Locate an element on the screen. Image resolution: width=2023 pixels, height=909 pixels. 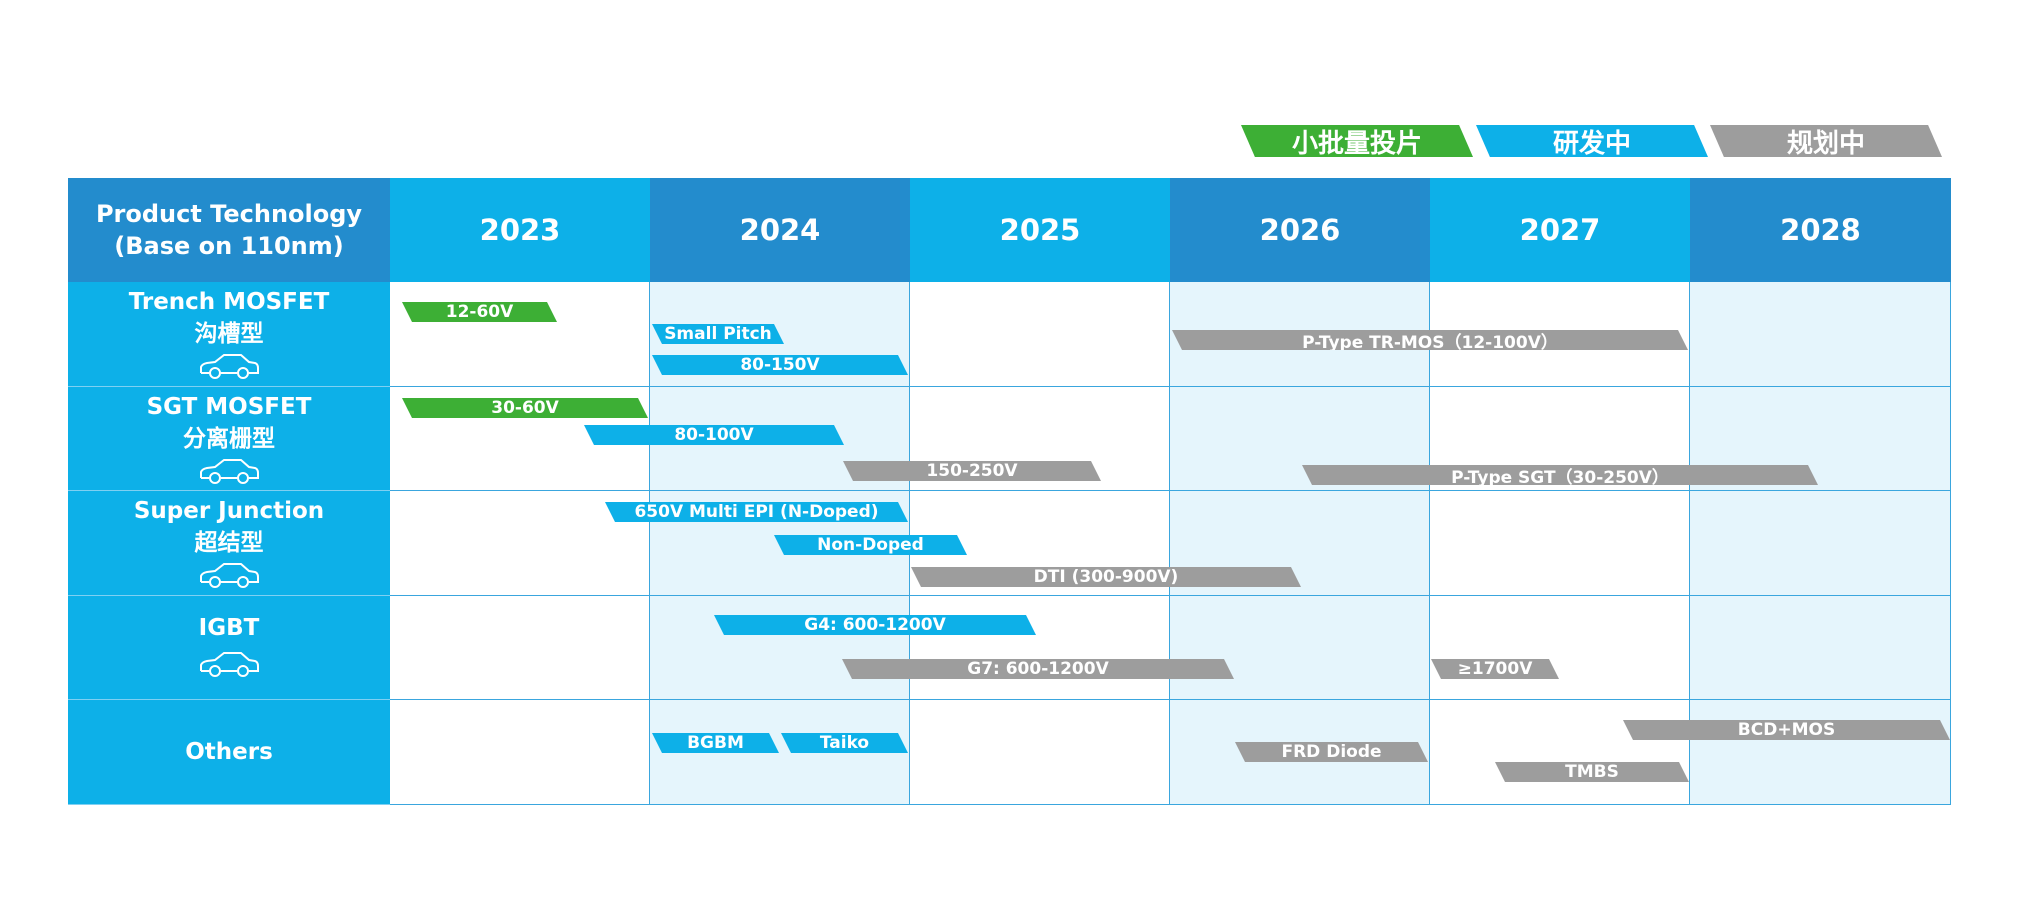
roadmap-bar: 150-250V is located at coordinates (972, 471).